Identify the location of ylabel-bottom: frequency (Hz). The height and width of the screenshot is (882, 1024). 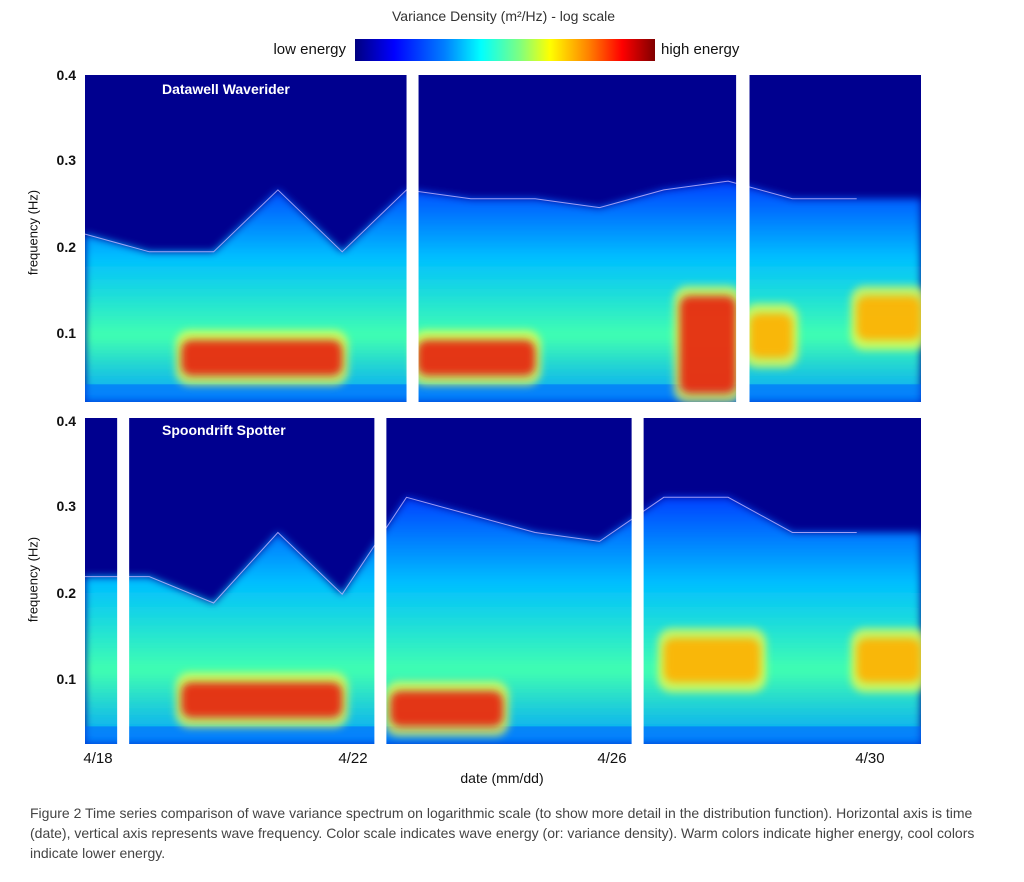
(33, 579).